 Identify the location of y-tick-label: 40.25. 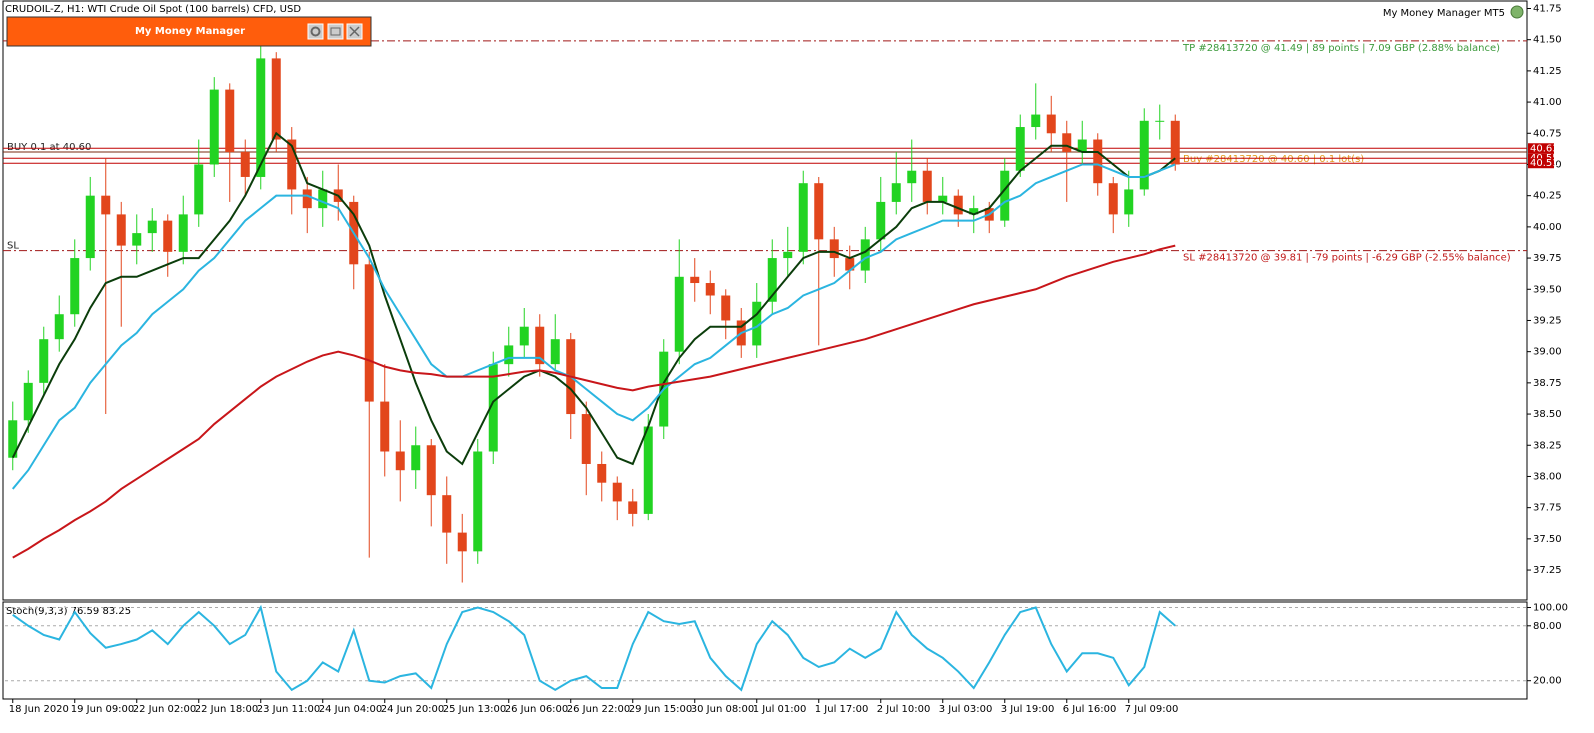
(1547, 196).